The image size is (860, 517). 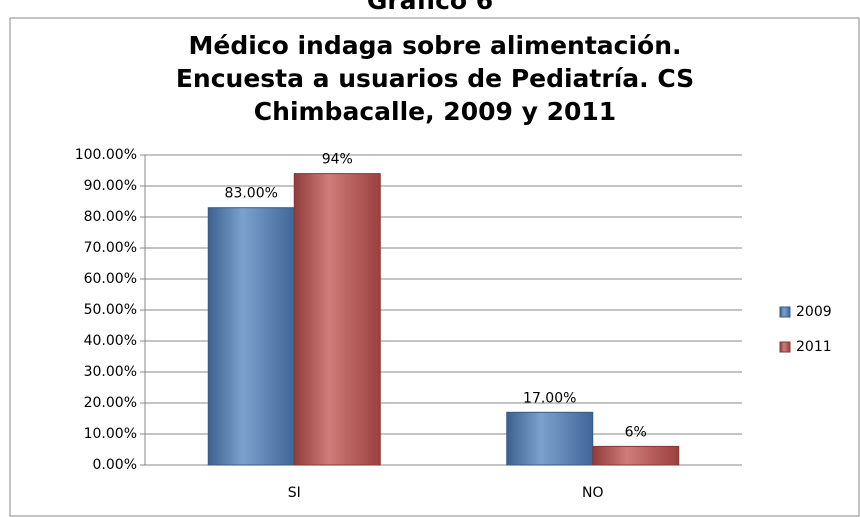 I want to click on y-tick-label: 20.00%, so click(x=110, y=403).